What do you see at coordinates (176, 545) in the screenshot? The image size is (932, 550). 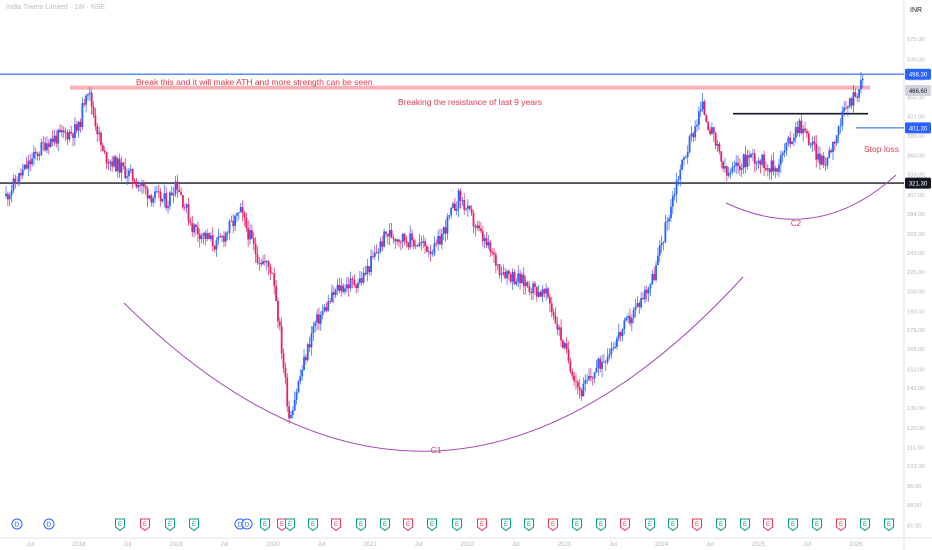 I see `x-tick-label: 2019` at bounding box center [176, 545].